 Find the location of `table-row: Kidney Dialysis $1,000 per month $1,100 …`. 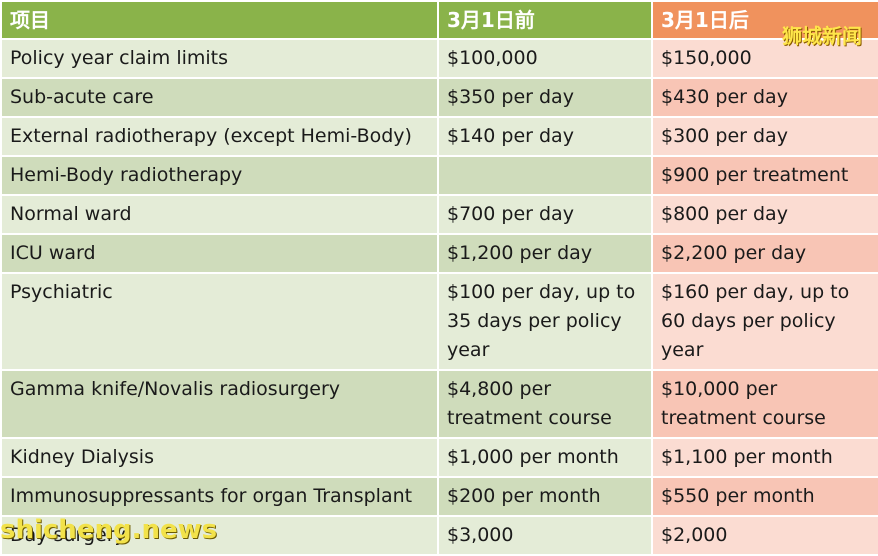

table-row: Kidney Dialysis $1,000 per month $1,100 … is located at coordinates (439, 457).